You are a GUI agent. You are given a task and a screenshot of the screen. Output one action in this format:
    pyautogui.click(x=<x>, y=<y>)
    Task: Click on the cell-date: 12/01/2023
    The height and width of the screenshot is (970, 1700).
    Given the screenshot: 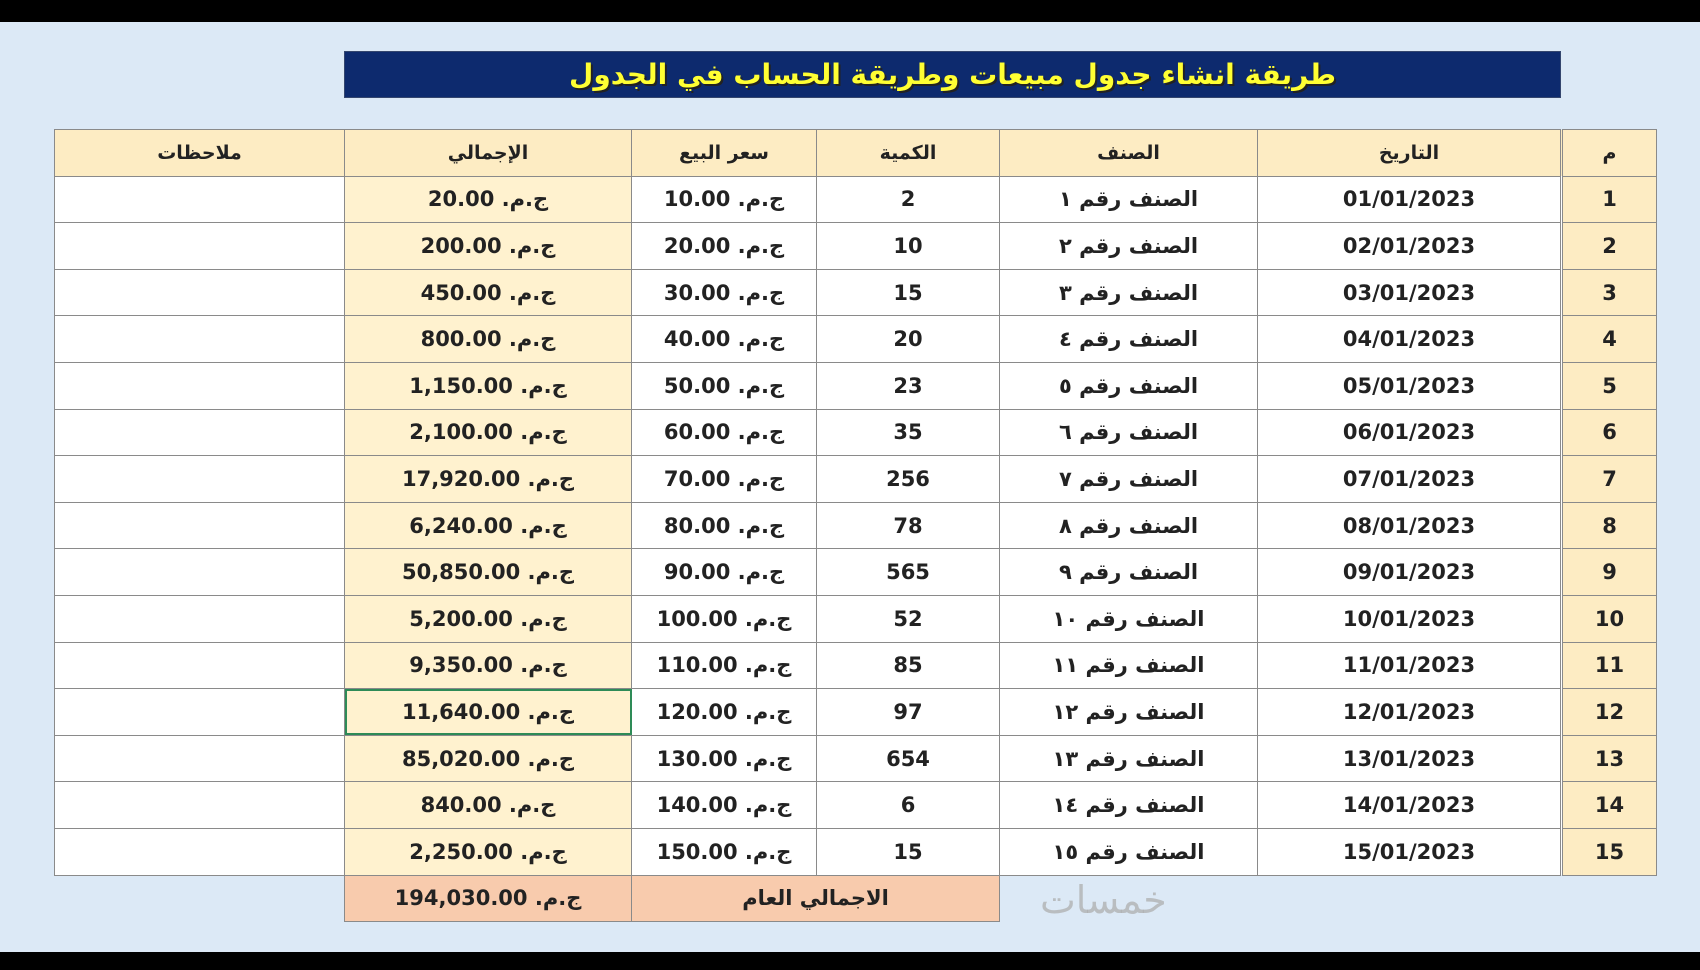 What is the action you would take?
    pyautogui.click(x=1409, y=712)
    